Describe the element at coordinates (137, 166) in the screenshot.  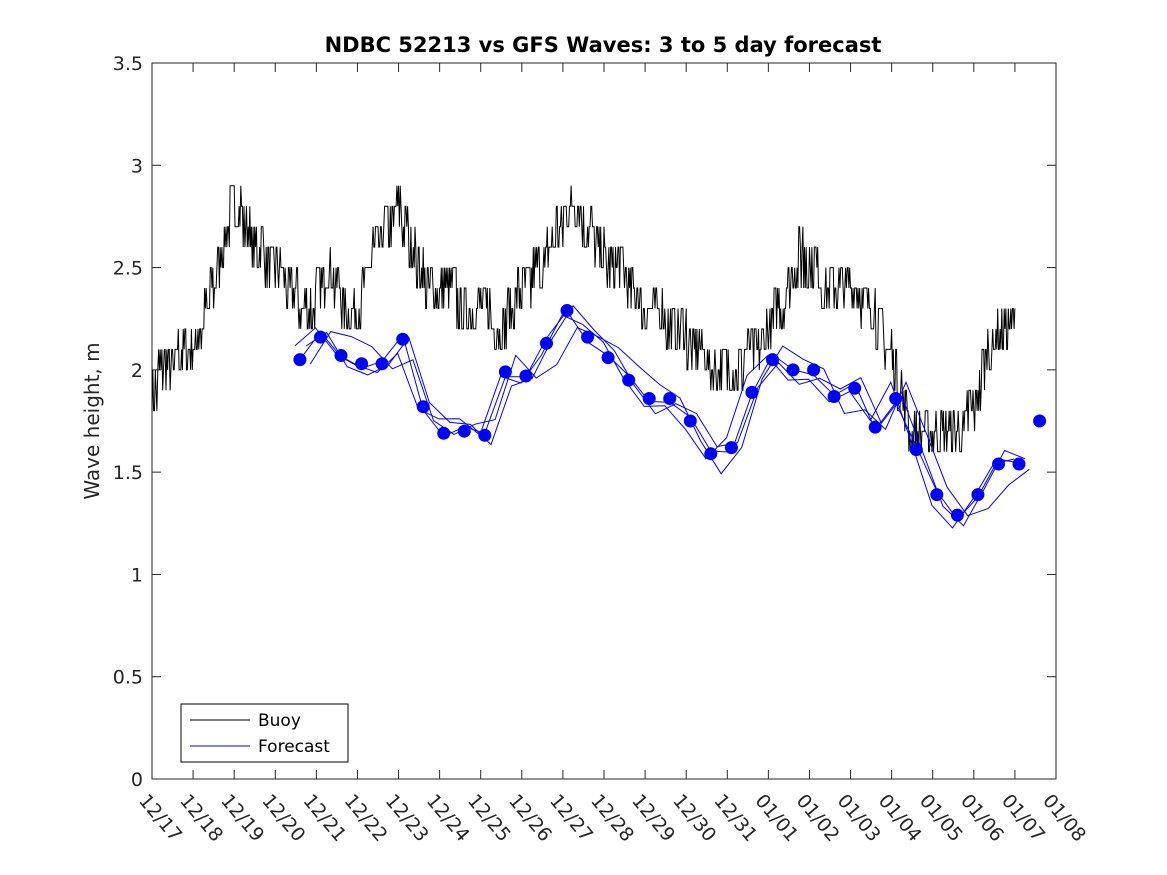
I see `y-tick-label: 3` at that location.